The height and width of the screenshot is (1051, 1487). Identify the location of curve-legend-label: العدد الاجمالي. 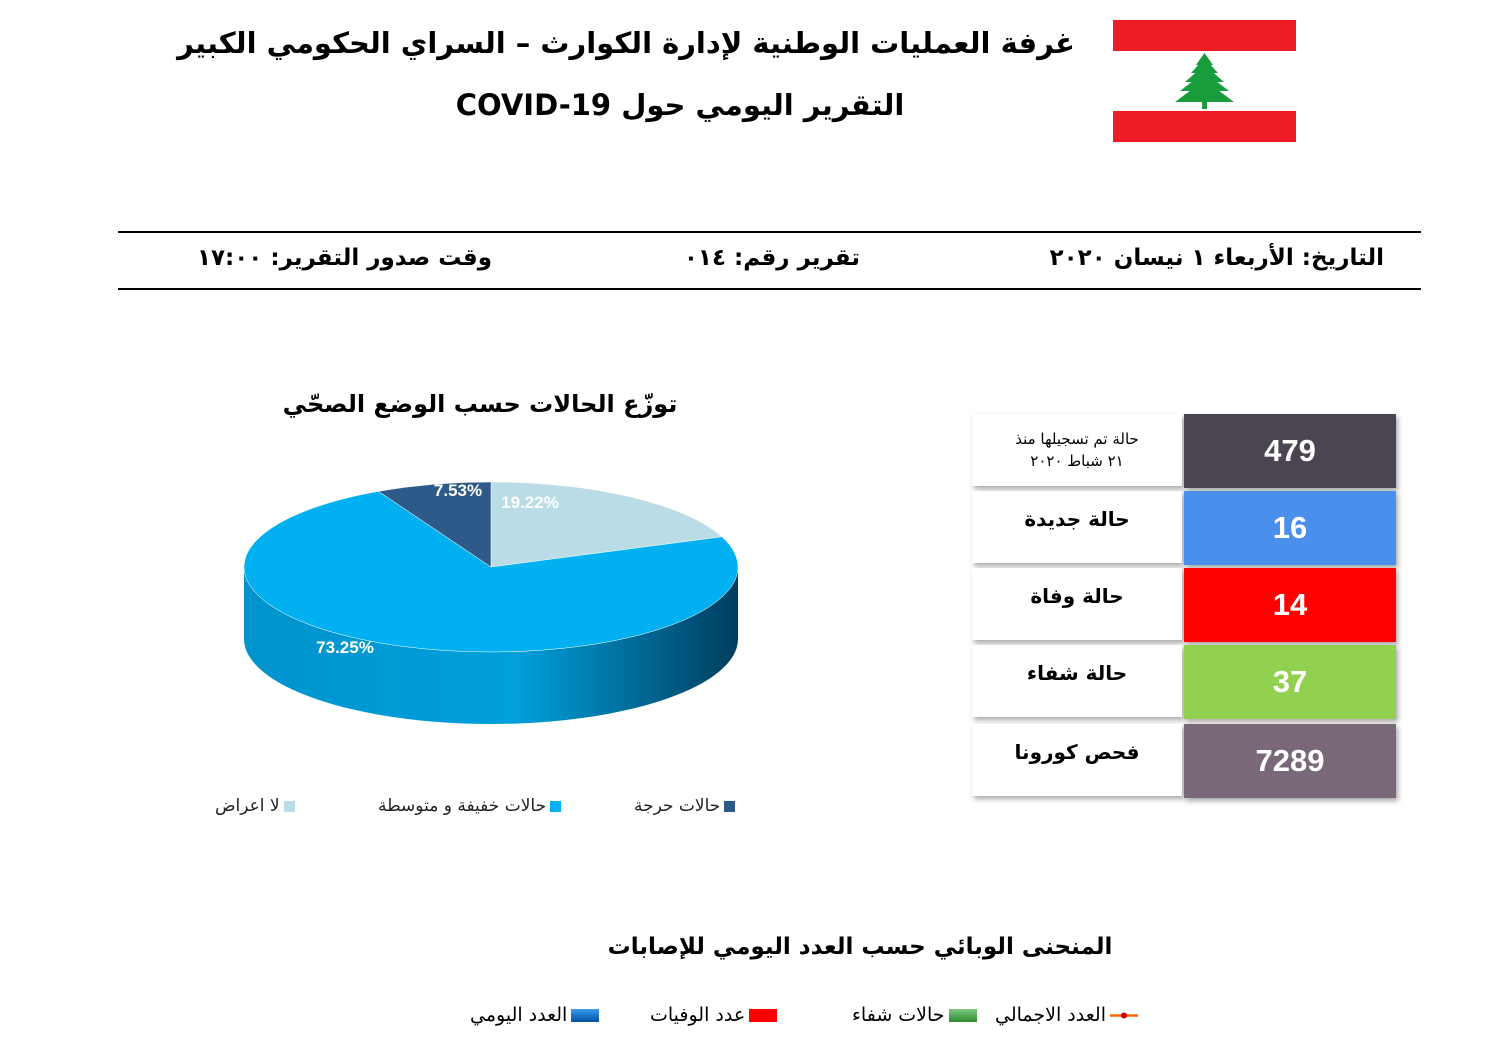
(1050, 1015).